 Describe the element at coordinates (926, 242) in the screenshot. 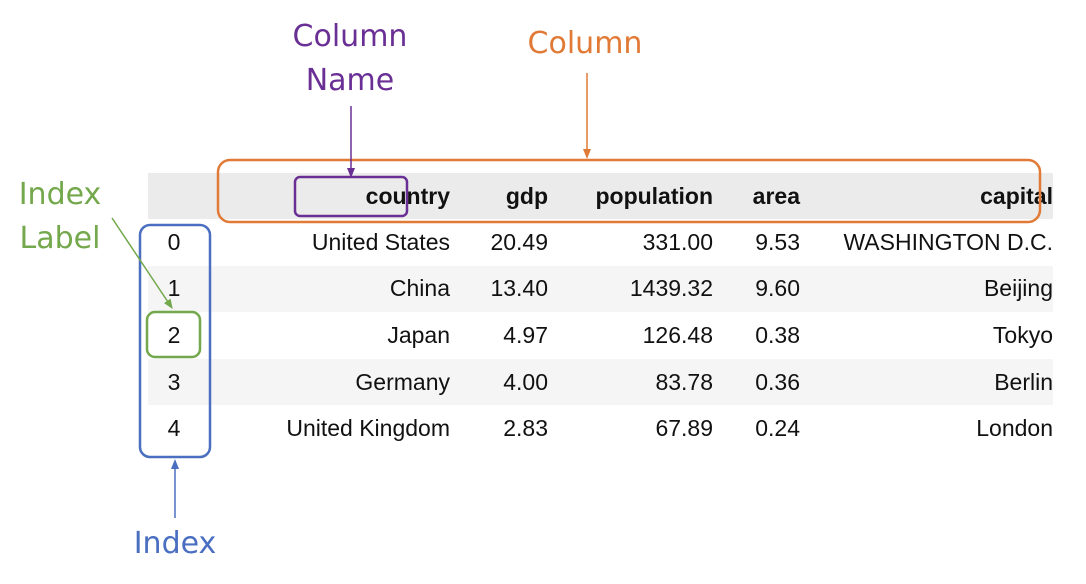

I see `cell-capital: WASHINGTON D.C.` at that location.